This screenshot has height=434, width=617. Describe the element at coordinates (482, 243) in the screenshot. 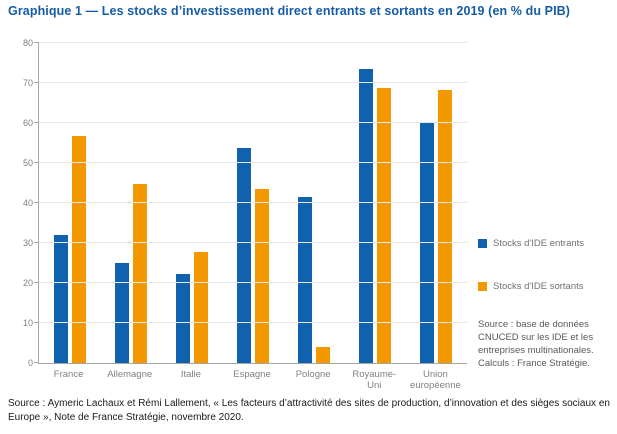

I see `legend-swatch-entrants-icon` at that location.